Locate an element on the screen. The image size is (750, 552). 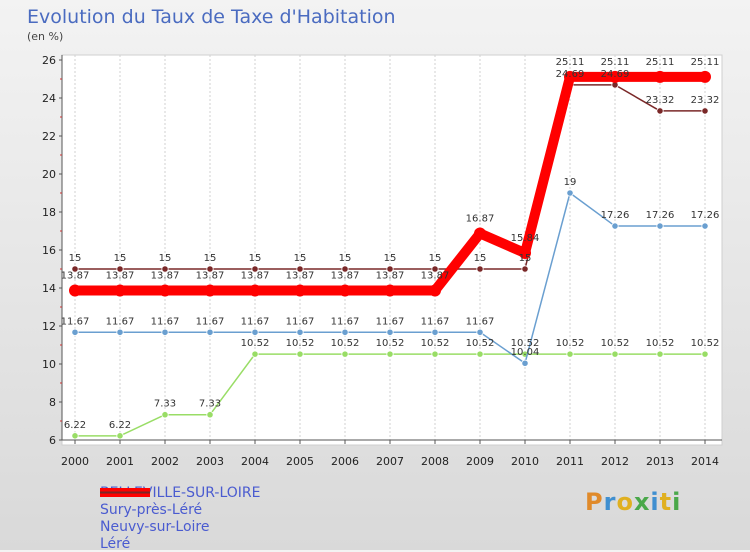
y-tick-label-12: 12 is located at coordinates (49, 326).